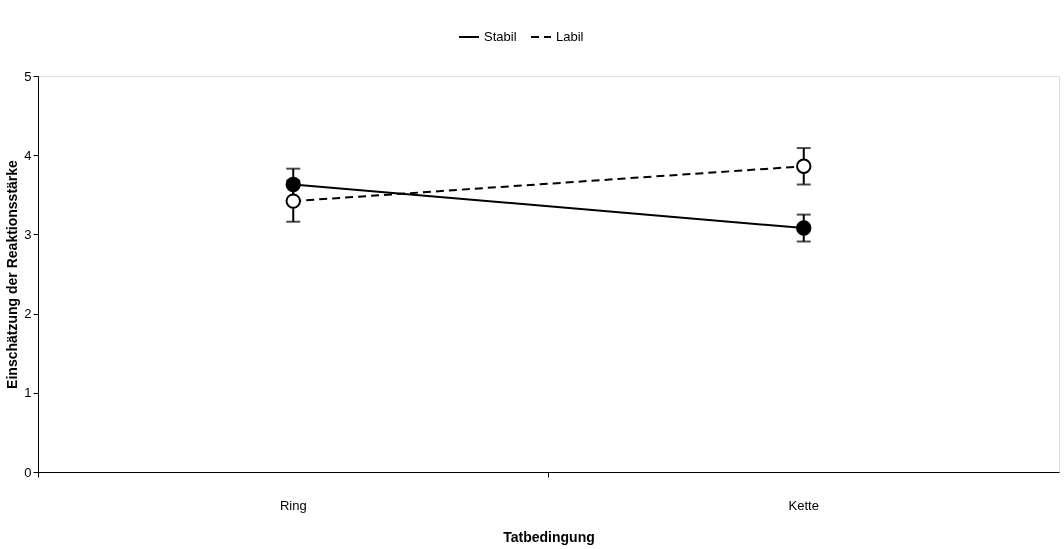 Image resolution: width=1064 pixels, height=549 pixels. What do you see at coordinates (12, 274) in the screenshot?
I see `y-axis-title: Einschätzung der Reaktionsstärke` at bounding box center [12, 274].